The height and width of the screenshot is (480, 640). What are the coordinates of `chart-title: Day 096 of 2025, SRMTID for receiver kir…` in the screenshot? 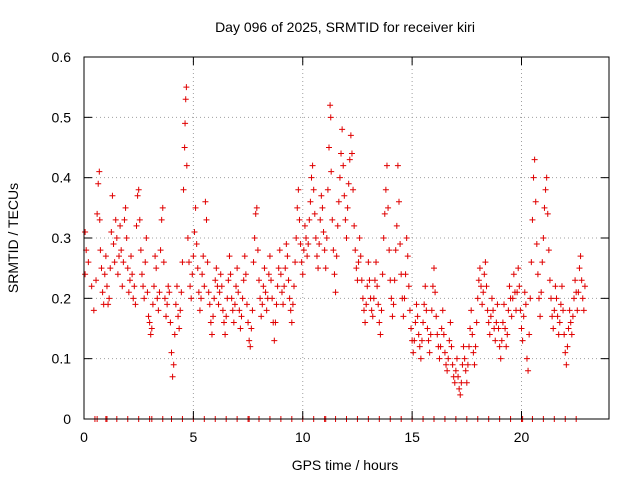 It's located at (345, 27).